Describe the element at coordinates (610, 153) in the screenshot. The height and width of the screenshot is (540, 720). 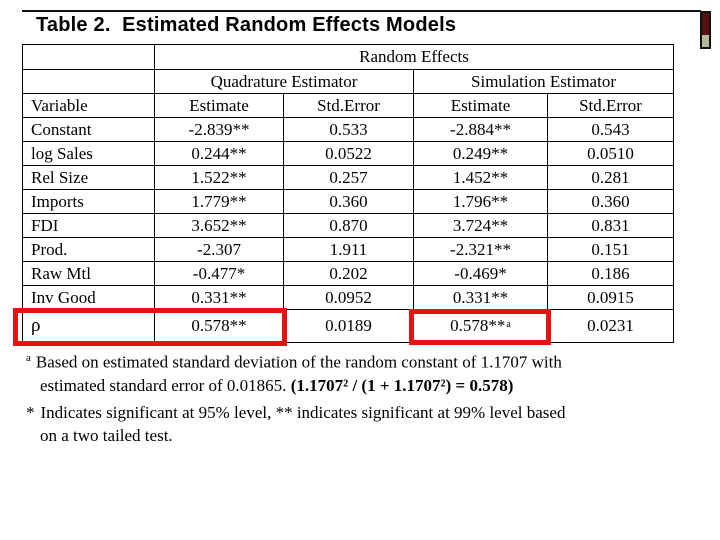
I see `simulation-stderror-cell: 0.0510` at that location.